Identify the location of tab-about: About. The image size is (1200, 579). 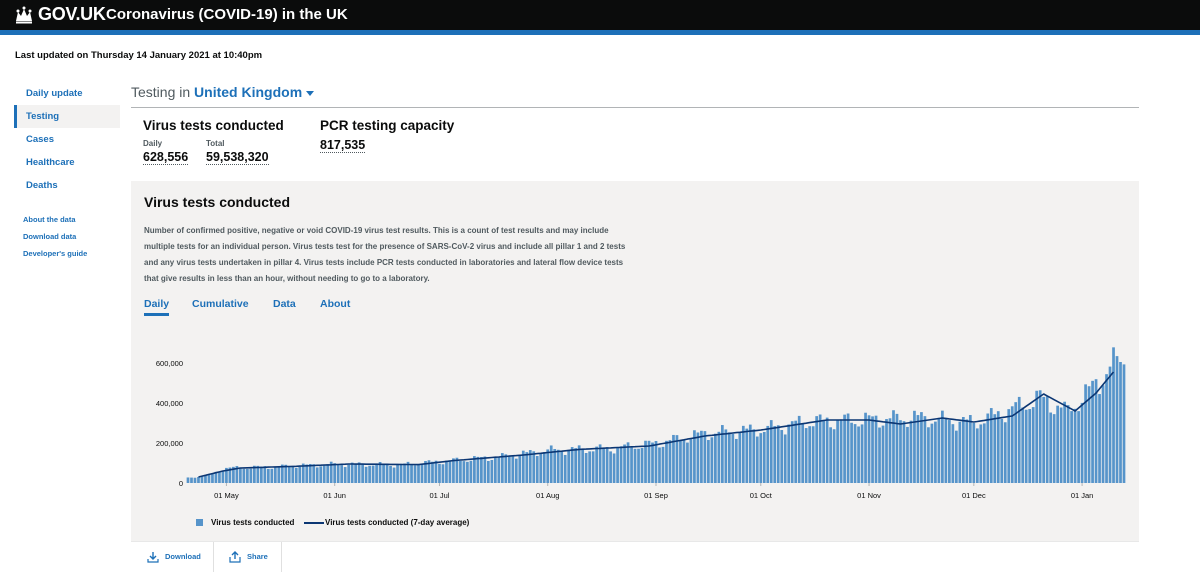
(335, 304).